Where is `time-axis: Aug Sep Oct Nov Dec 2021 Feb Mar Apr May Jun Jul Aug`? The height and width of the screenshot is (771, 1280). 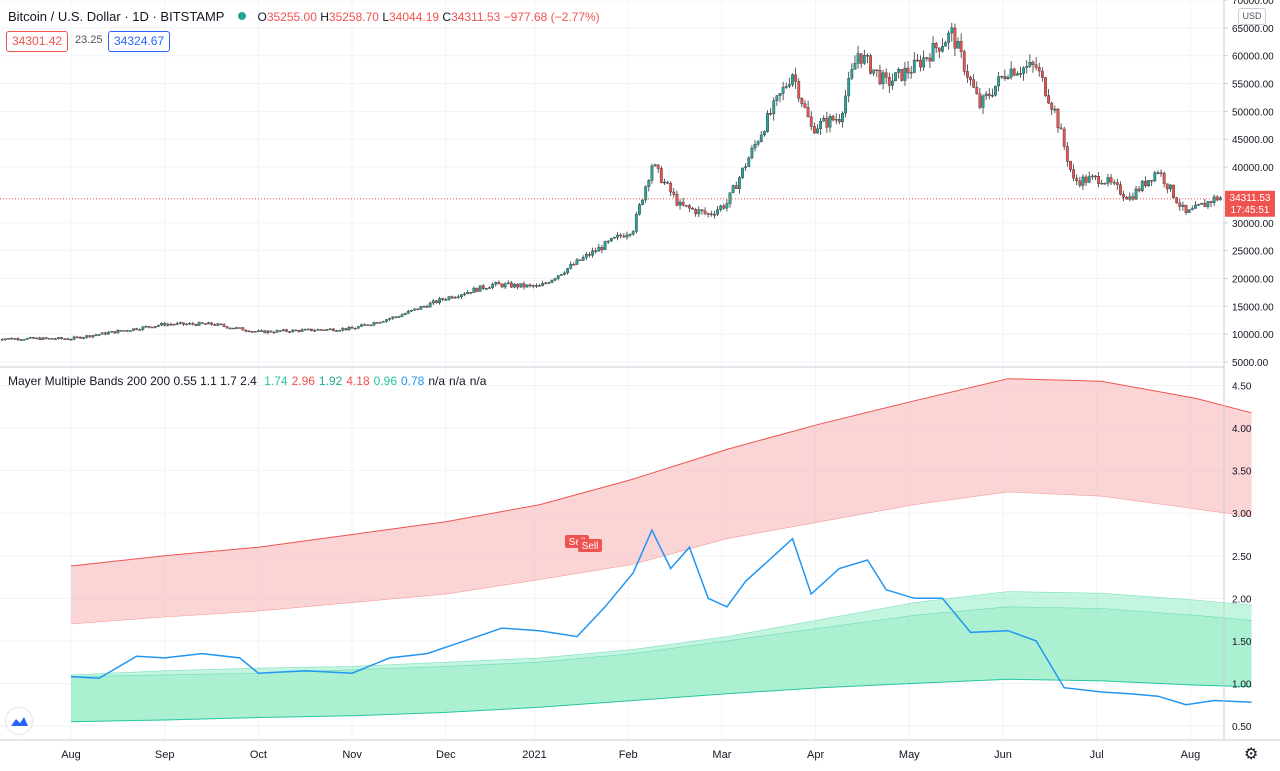 time-axis: Aug Sep Oct Nov Dec 2021 Feb Mar Apr May Jun Jul Aug is located at coordinates (630, 755).